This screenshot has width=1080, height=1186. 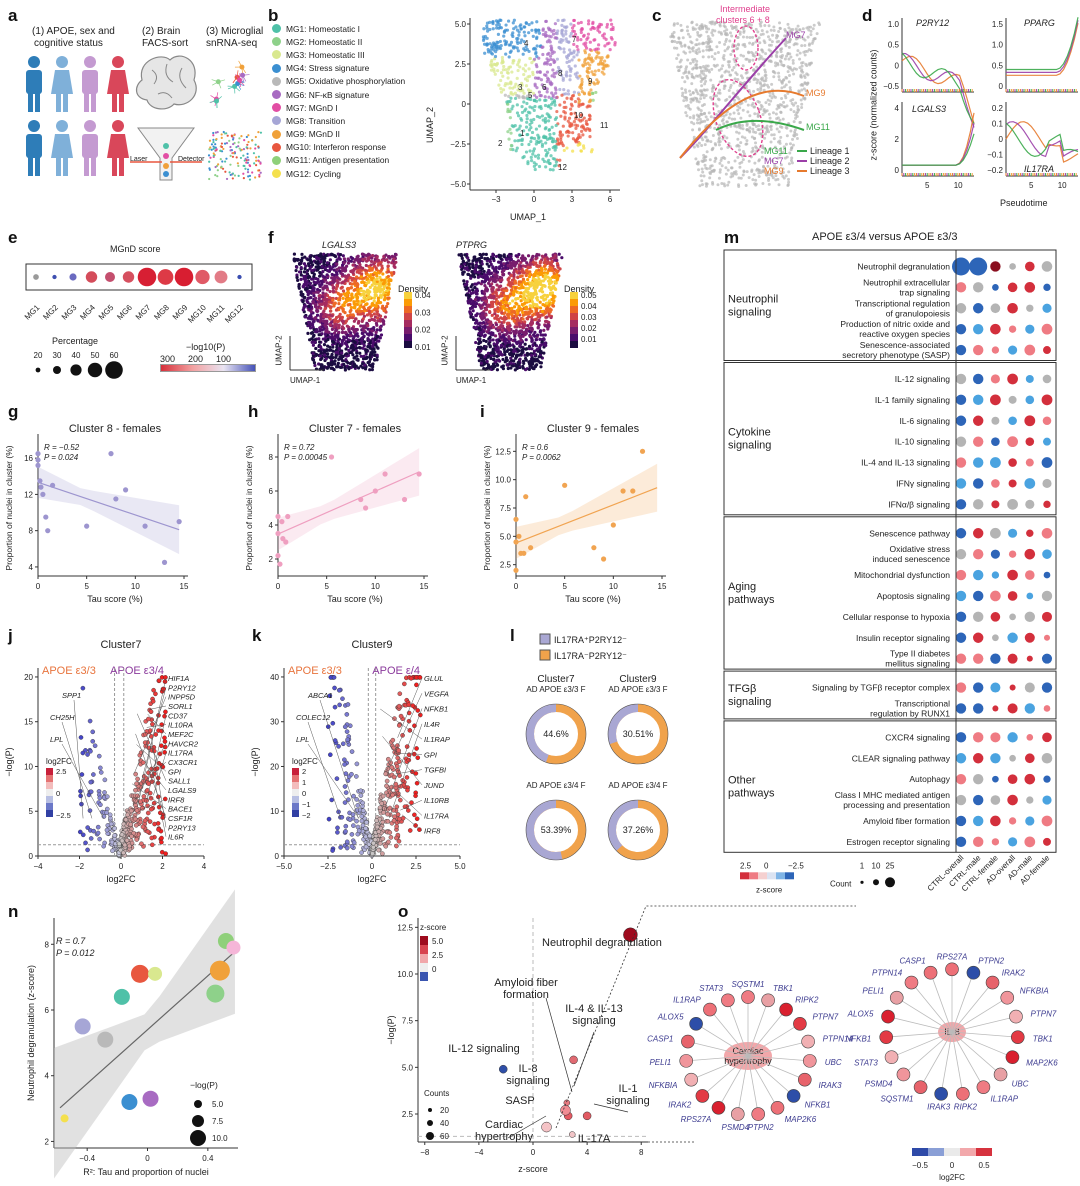 I want to click on mgnd-dot, so click(x=202, y=277).